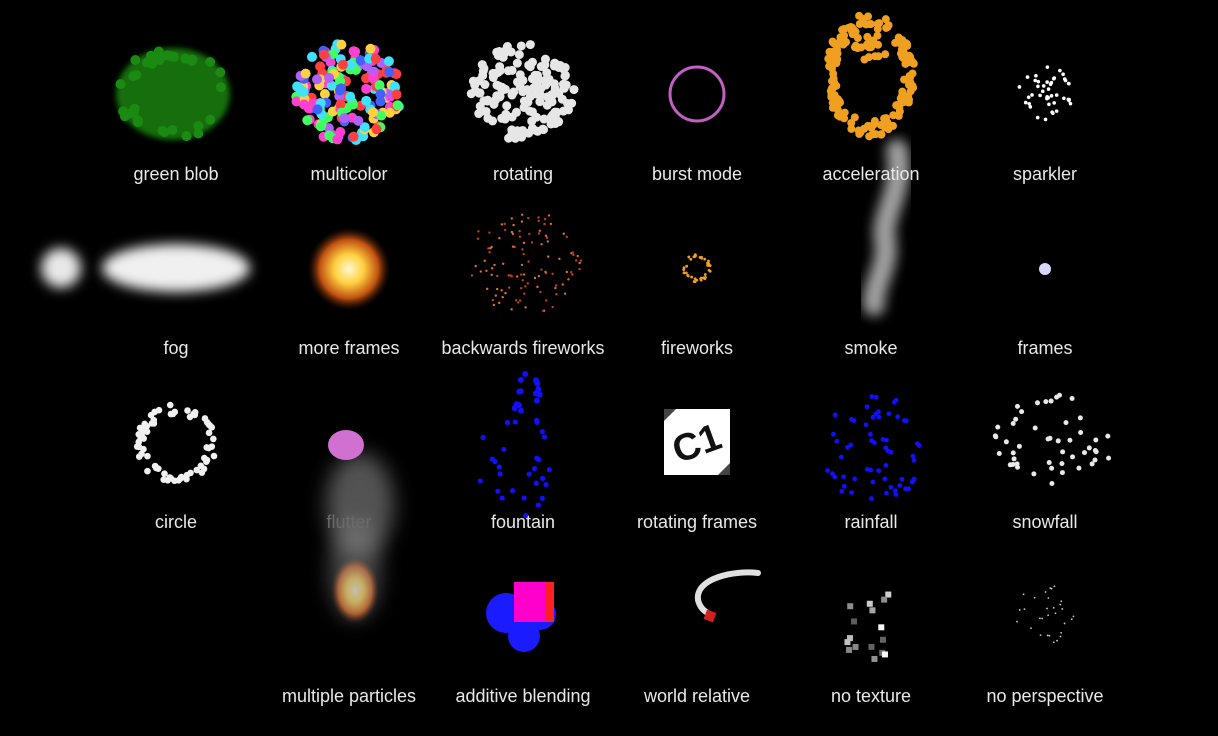 The height and width of the screenshot is (736, 1218). I want to click on sample-green-blob: green blob, so click(176, 101).